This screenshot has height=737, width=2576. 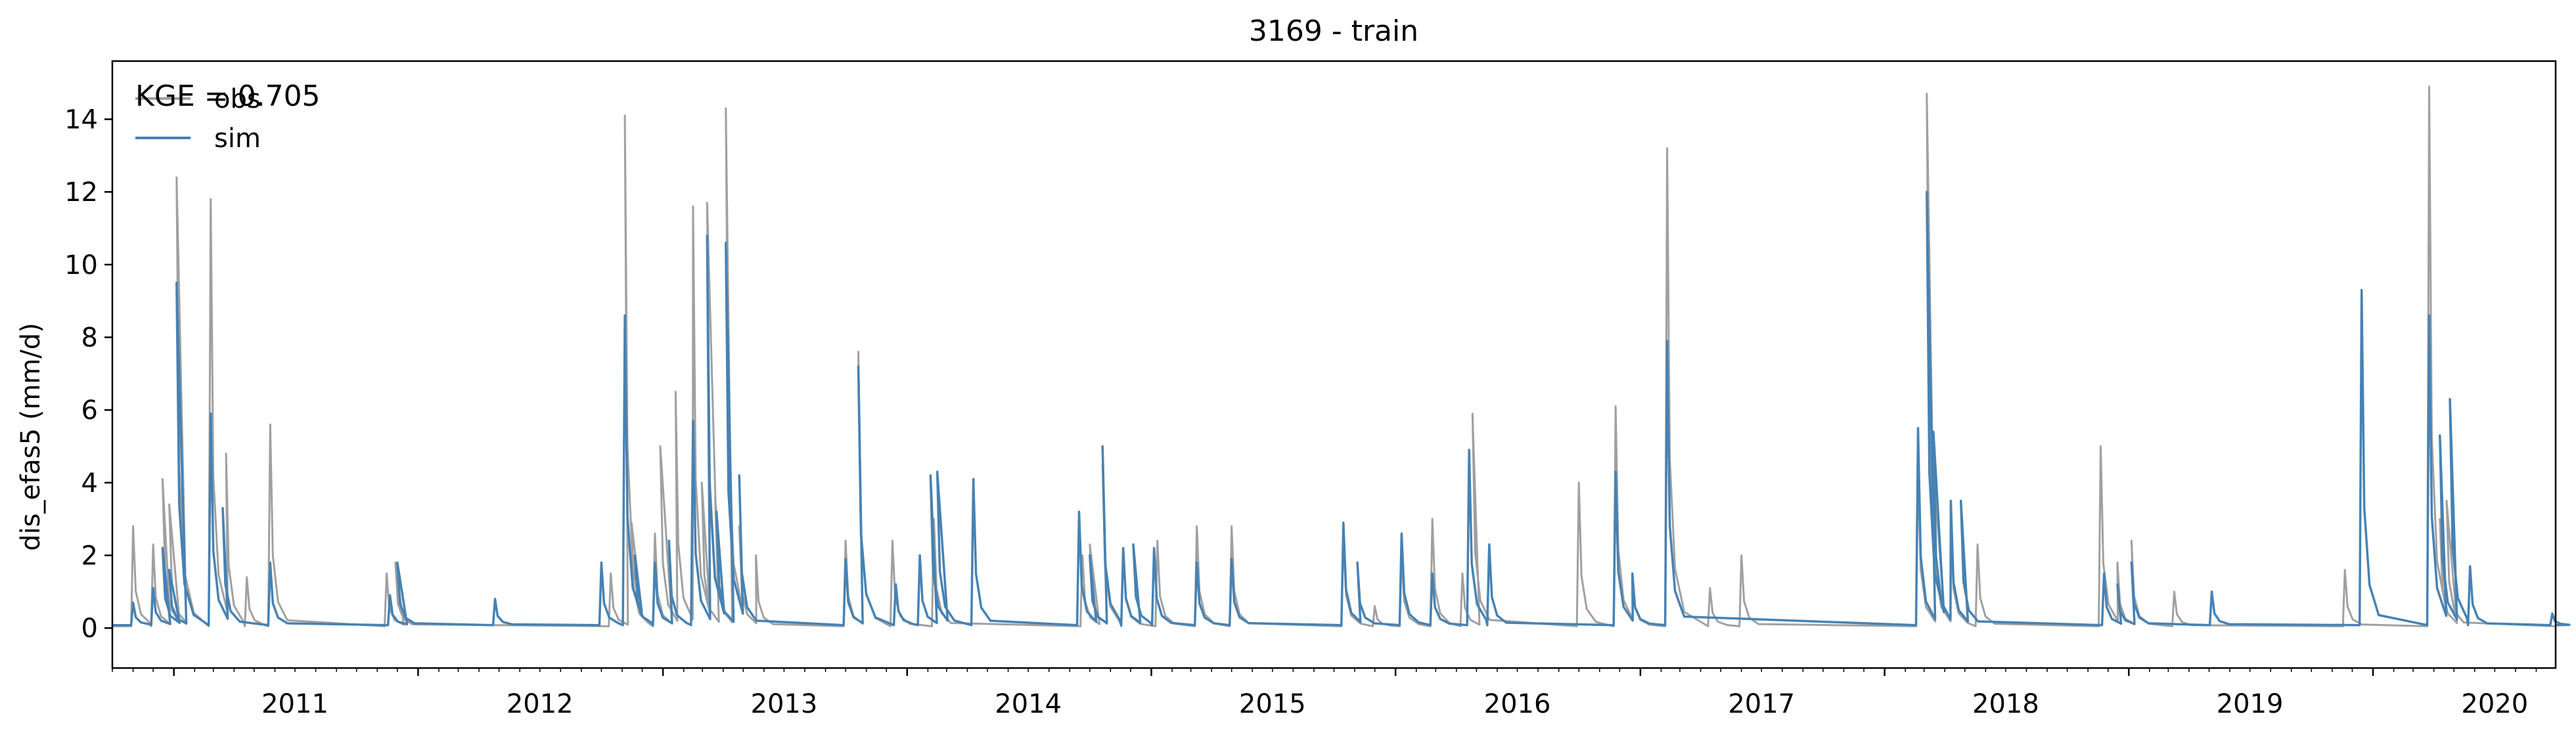 I want to click on y-tick-label: 4, so click(x=89, y=483).